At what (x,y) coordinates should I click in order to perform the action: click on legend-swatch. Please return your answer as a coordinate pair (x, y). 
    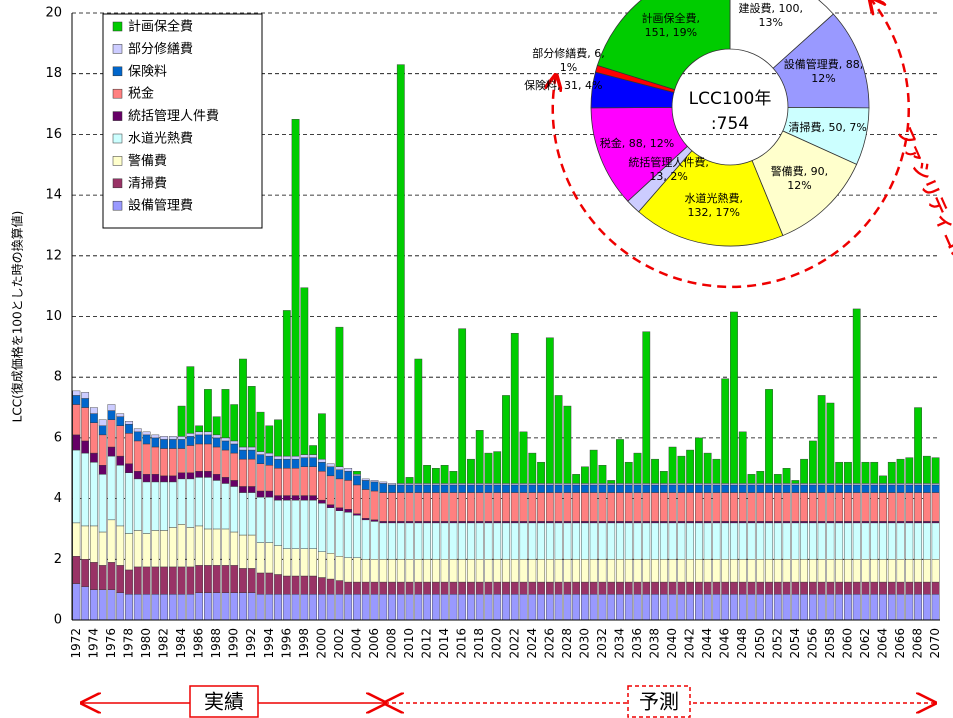
    Looking at the image, I should click on (117, 116).